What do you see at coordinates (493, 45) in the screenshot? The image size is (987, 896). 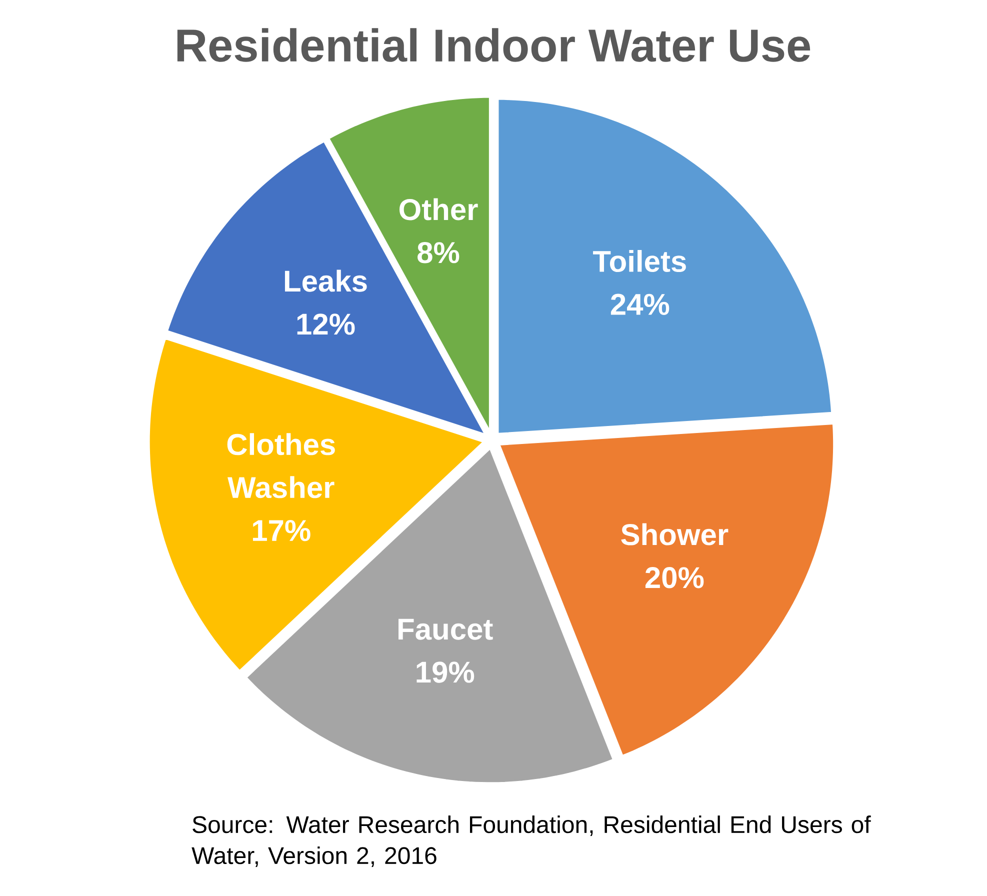 I see `chart-title: Residential Indoor Water Use` at bounding box center [493, 45].